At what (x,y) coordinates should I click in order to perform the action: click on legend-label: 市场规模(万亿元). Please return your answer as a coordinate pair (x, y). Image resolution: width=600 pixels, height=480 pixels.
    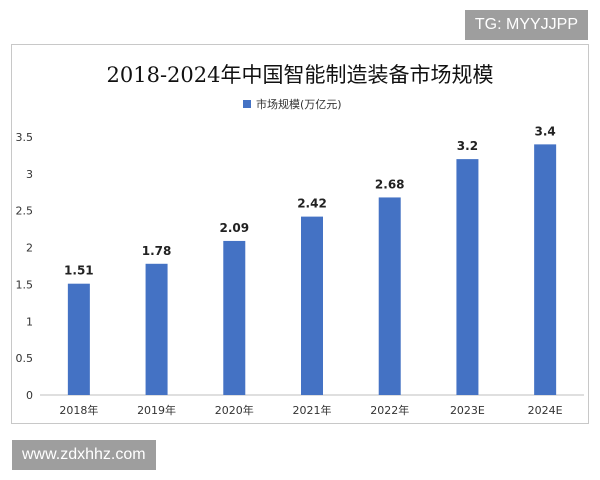
    Looking at the image, I should click on (299, 104).